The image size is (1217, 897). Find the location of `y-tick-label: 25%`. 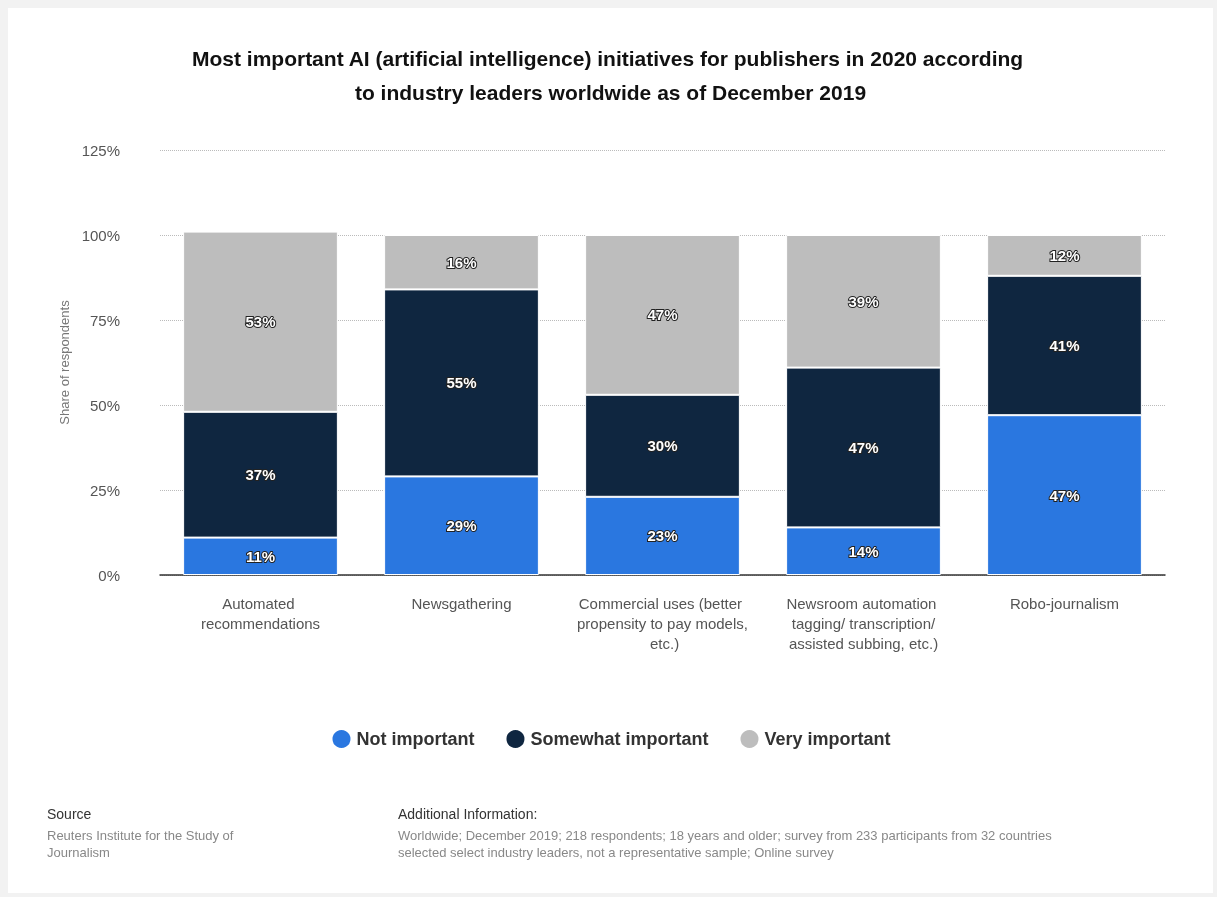

y-tick-label: 25% is located at coordinates (104, 490).